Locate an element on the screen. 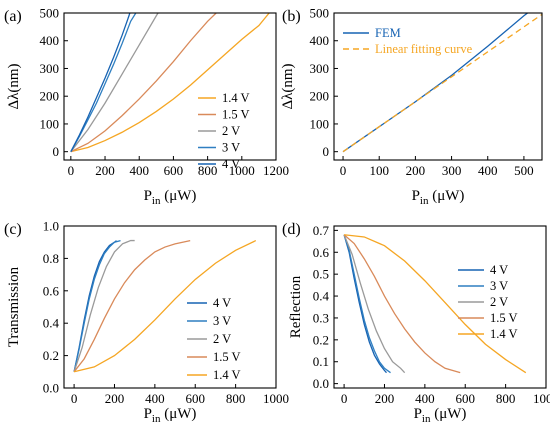  legend: 1.4 V 1.5 V 2 V 3 V 4 V is located at coordinates (224, 131).